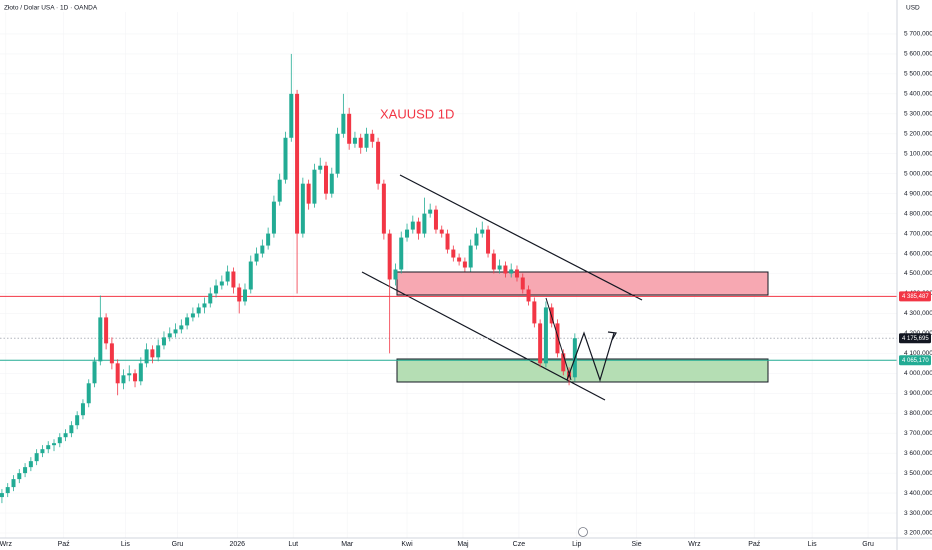 The height and width of the screenshot is (550, 932). What do you see at coordinates (576, 544) in the screenshot?
I see `x-tick-label: Lip` at bounding box center [576, 544].